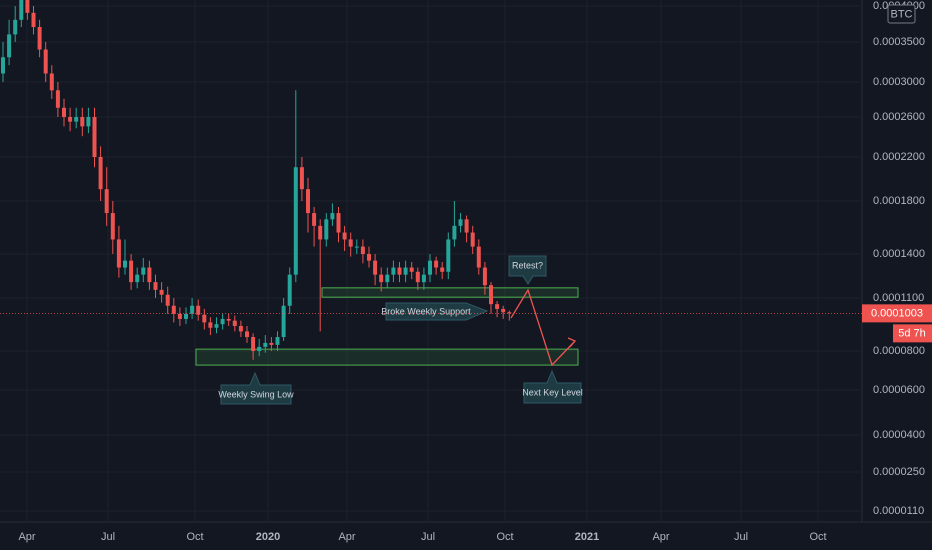 This screenshot has width=932, height=550. I want to click on symbol: BTC, so click(902, 14).